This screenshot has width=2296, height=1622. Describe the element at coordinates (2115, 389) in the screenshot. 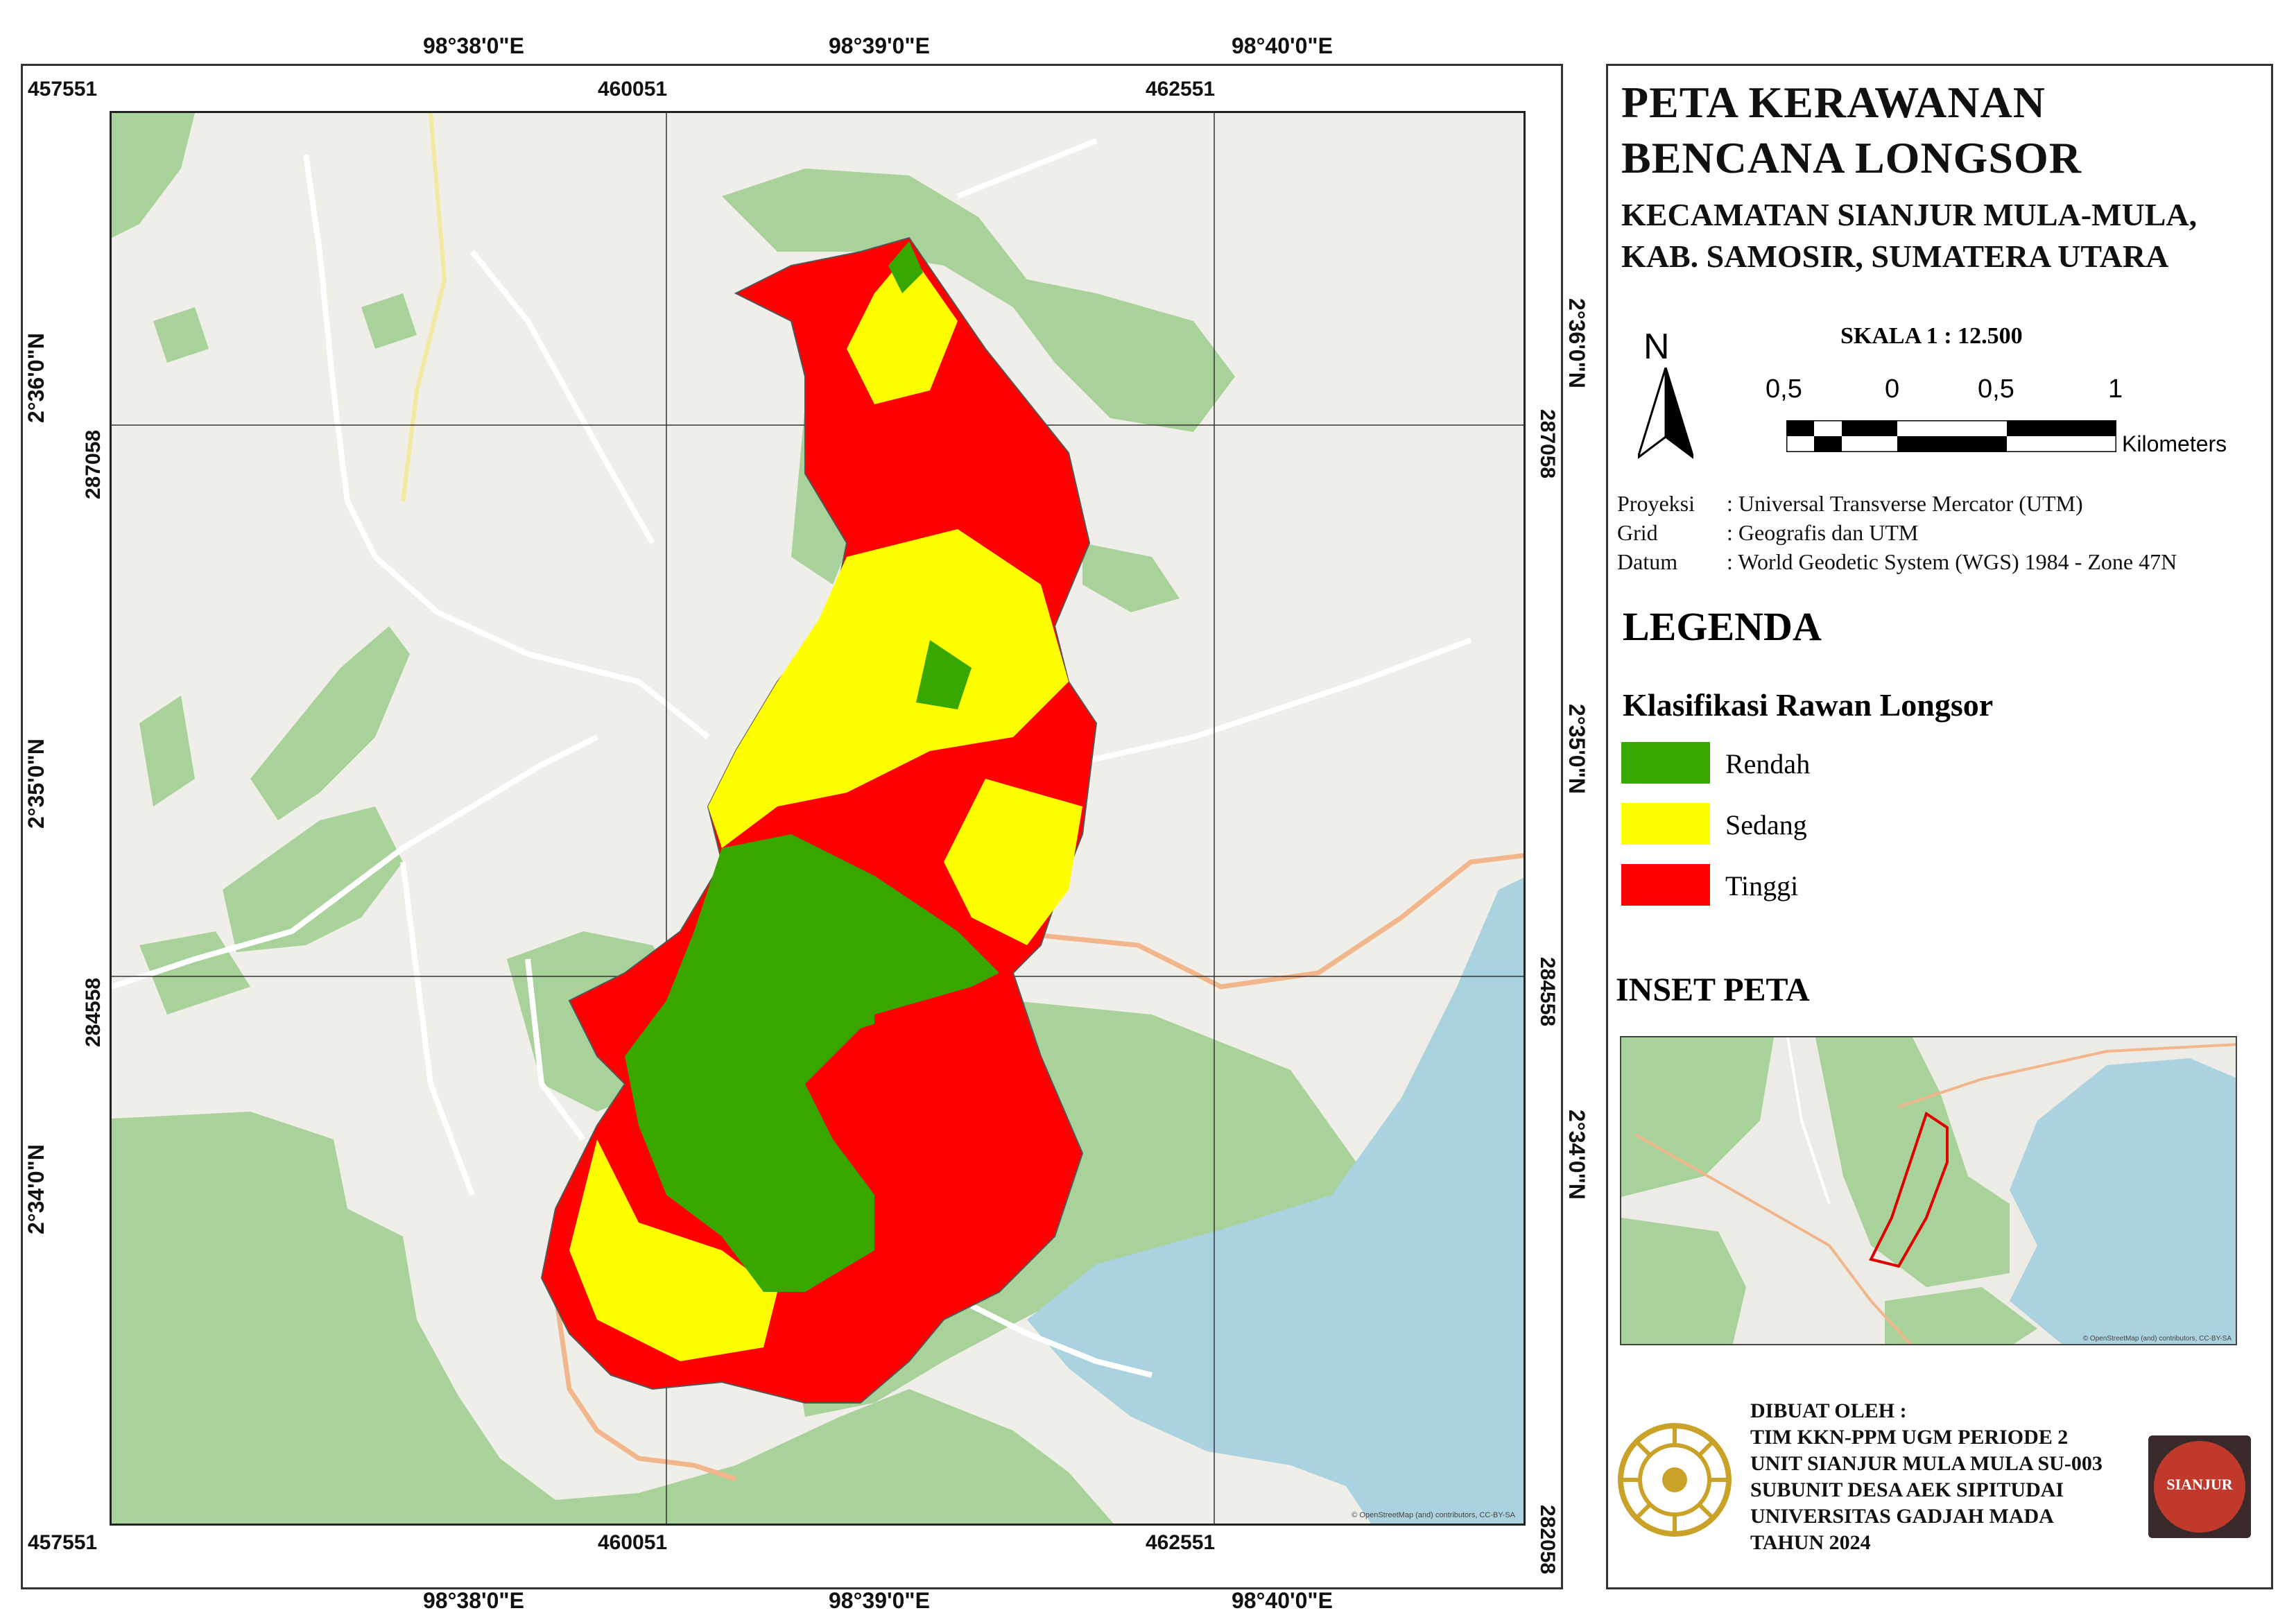

I see `scale-tick-4: 1` at that location.